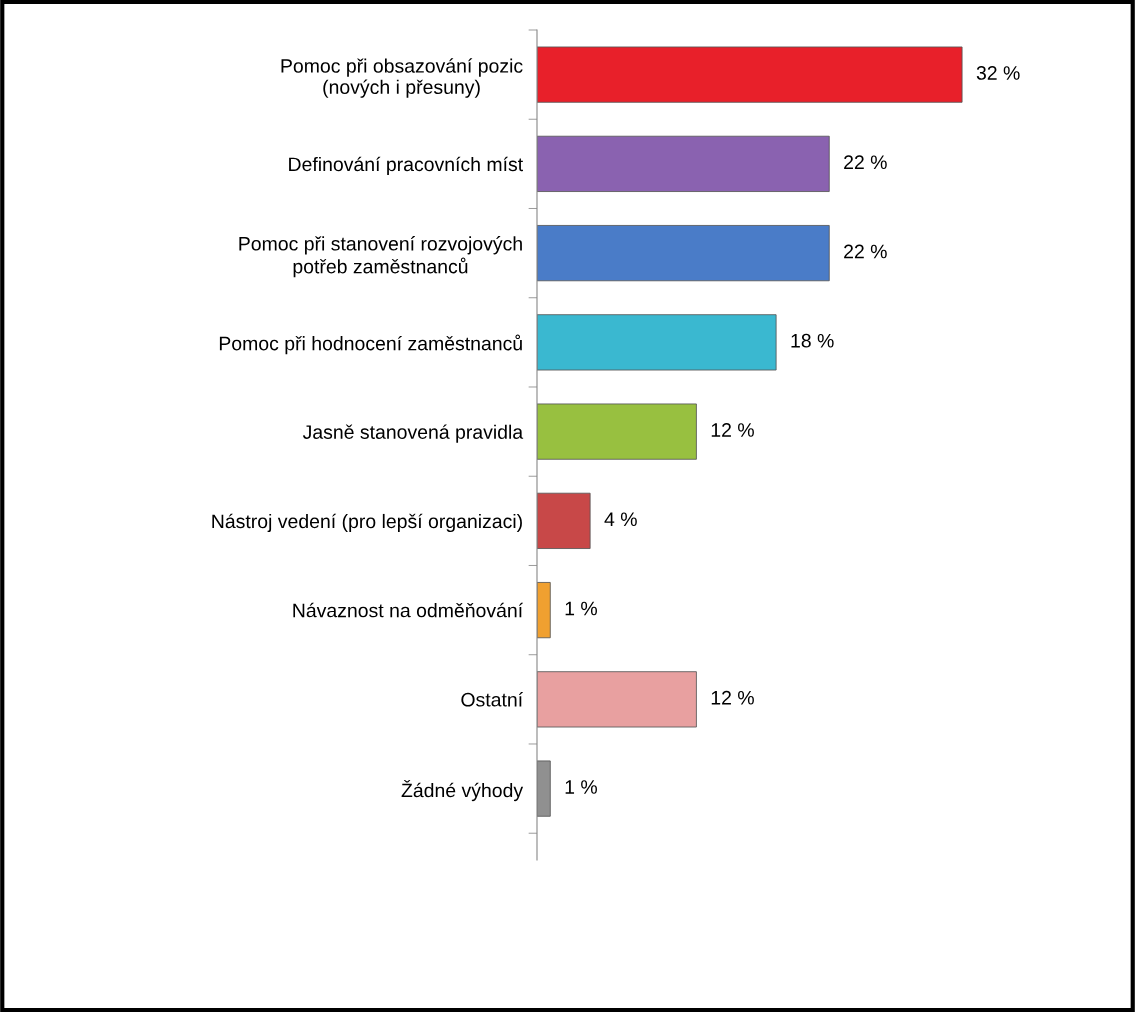 Image resolution: width=1135 pixels, height=1012 pixels. I want to click on data-label: 32 %, so click(998, 73).